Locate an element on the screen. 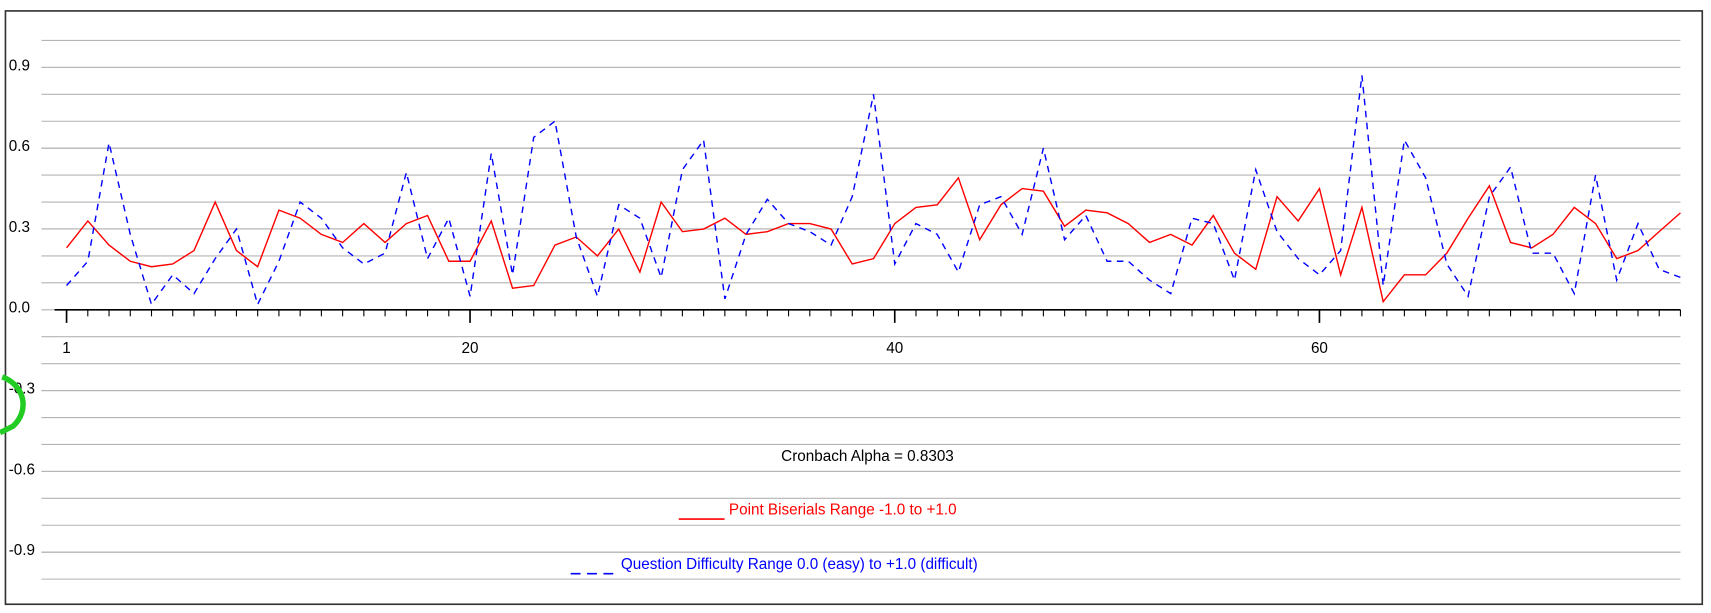  x-tick-label: 1 is located at coordinates (66, 348).